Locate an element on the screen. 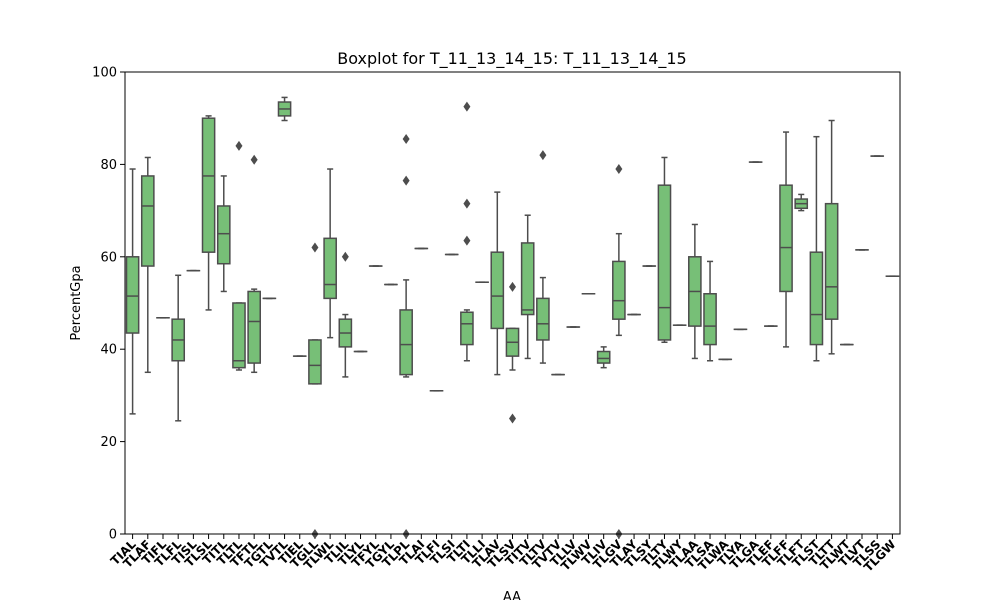 The width and height of the screenshot is (1000, 600). y-axis: 0 20 40 60 80 100 is located at coordinates (108, 304).